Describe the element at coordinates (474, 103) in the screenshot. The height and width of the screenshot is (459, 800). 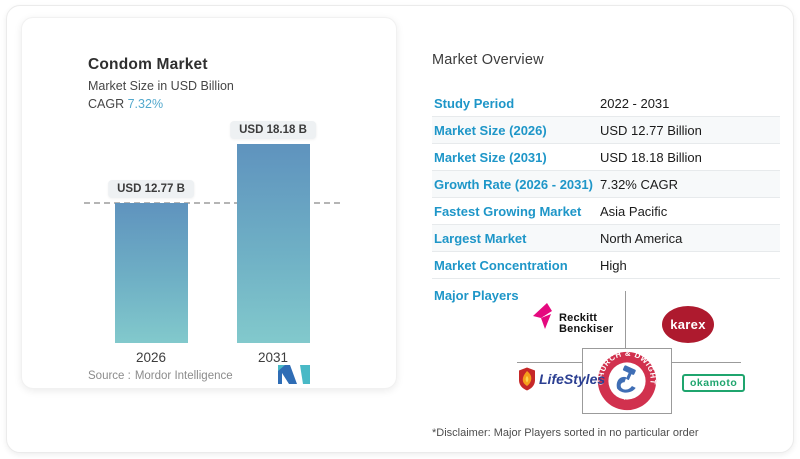
I see `row-label: Study Period` at that location.